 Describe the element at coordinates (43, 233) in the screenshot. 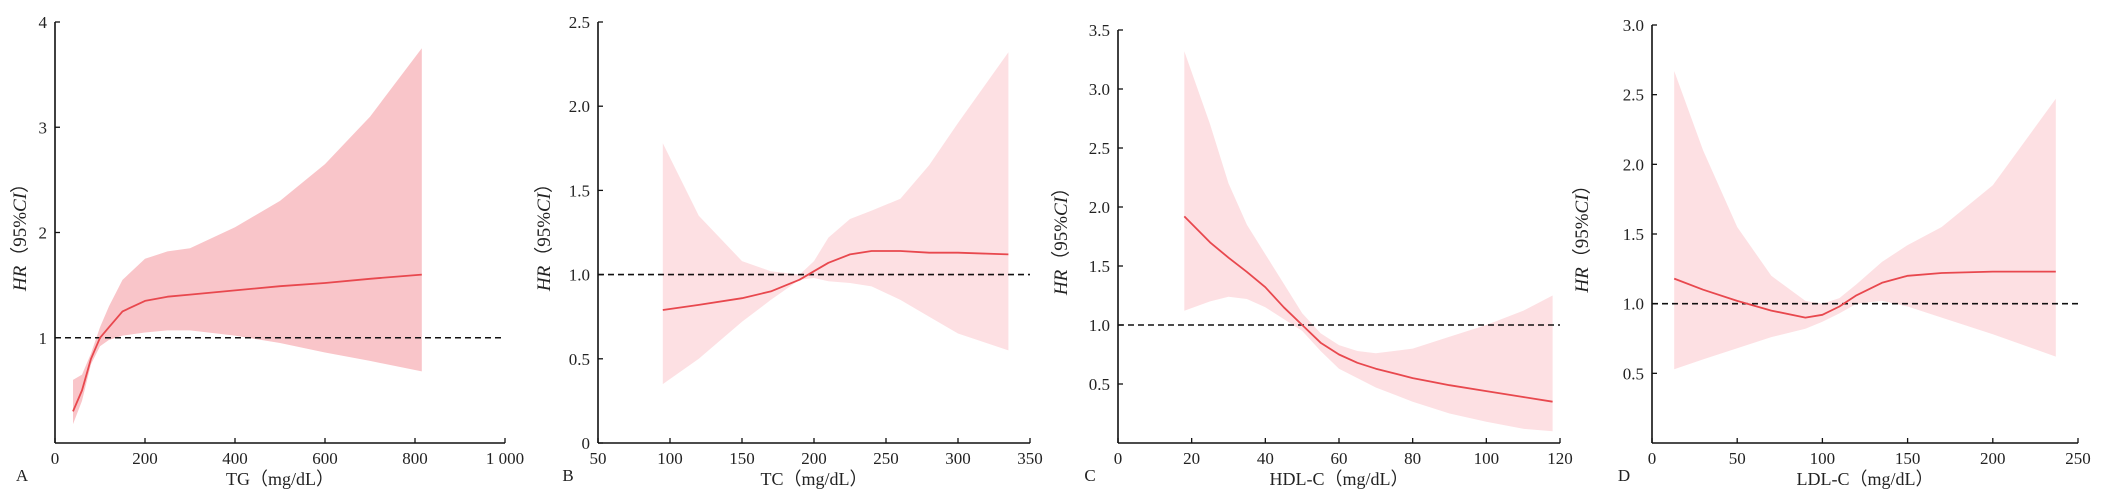

I see `y-tick-label: 2` at that location.